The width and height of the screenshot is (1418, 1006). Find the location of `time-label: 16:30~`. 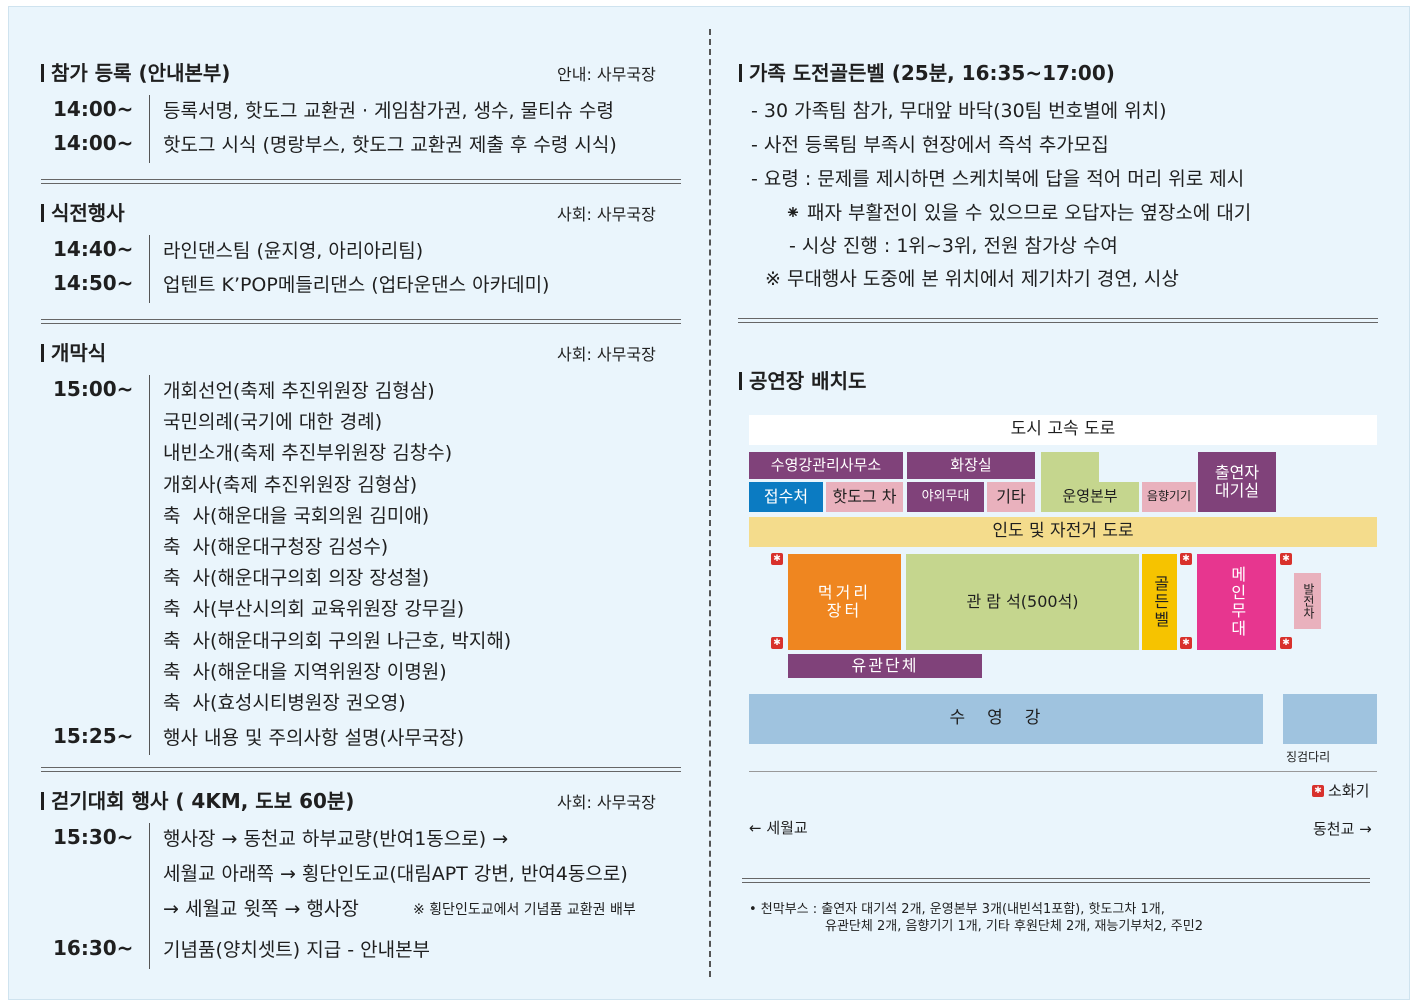

time-label: 16:30~ is located at coordinates (93, 948).